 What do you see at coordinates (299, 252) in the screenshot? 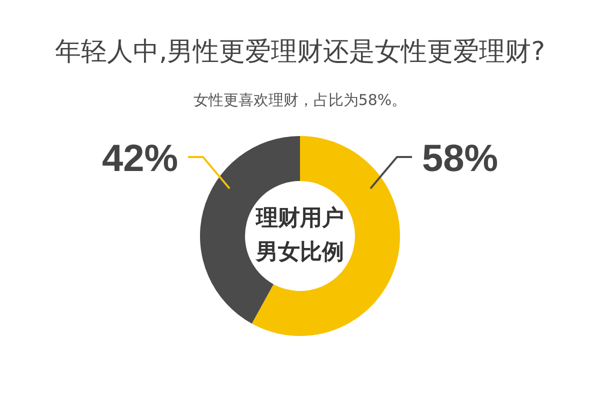
I see `text: 男女比例` at bounding box center [299, 252].